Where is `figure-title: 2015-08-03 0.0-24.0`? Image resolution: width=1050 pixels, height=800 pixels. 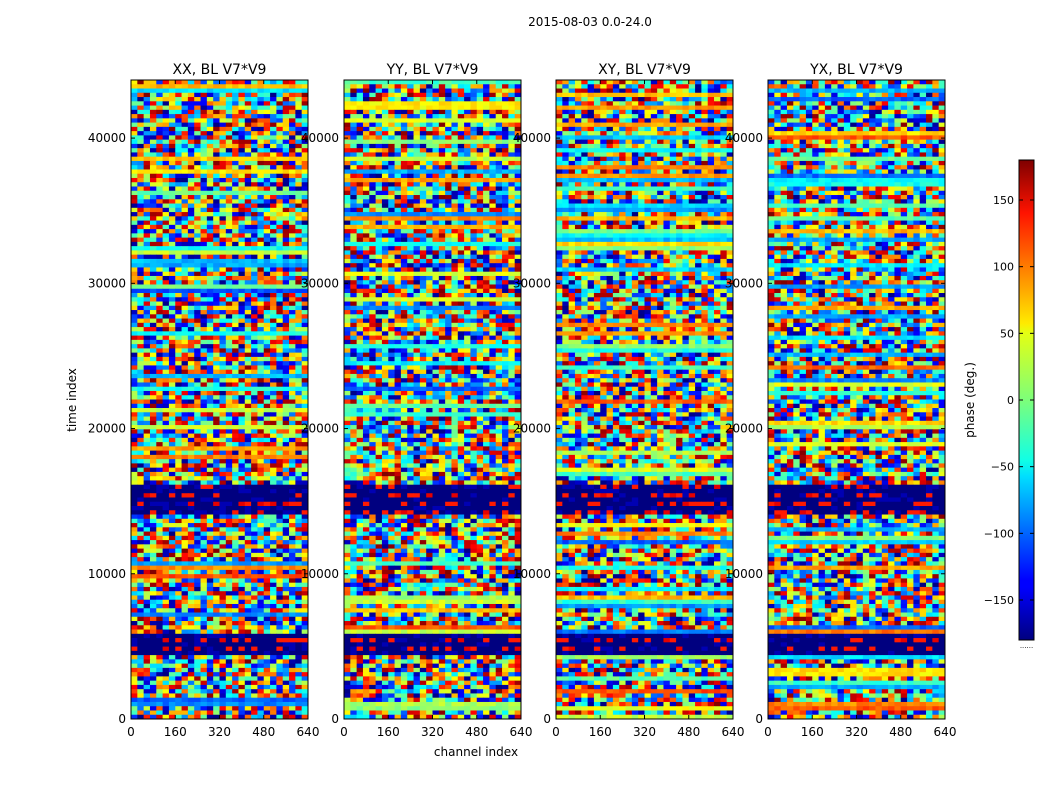
figure-title: 2015-08-03 0.0-24.0 is located at coordinates (590, 22).